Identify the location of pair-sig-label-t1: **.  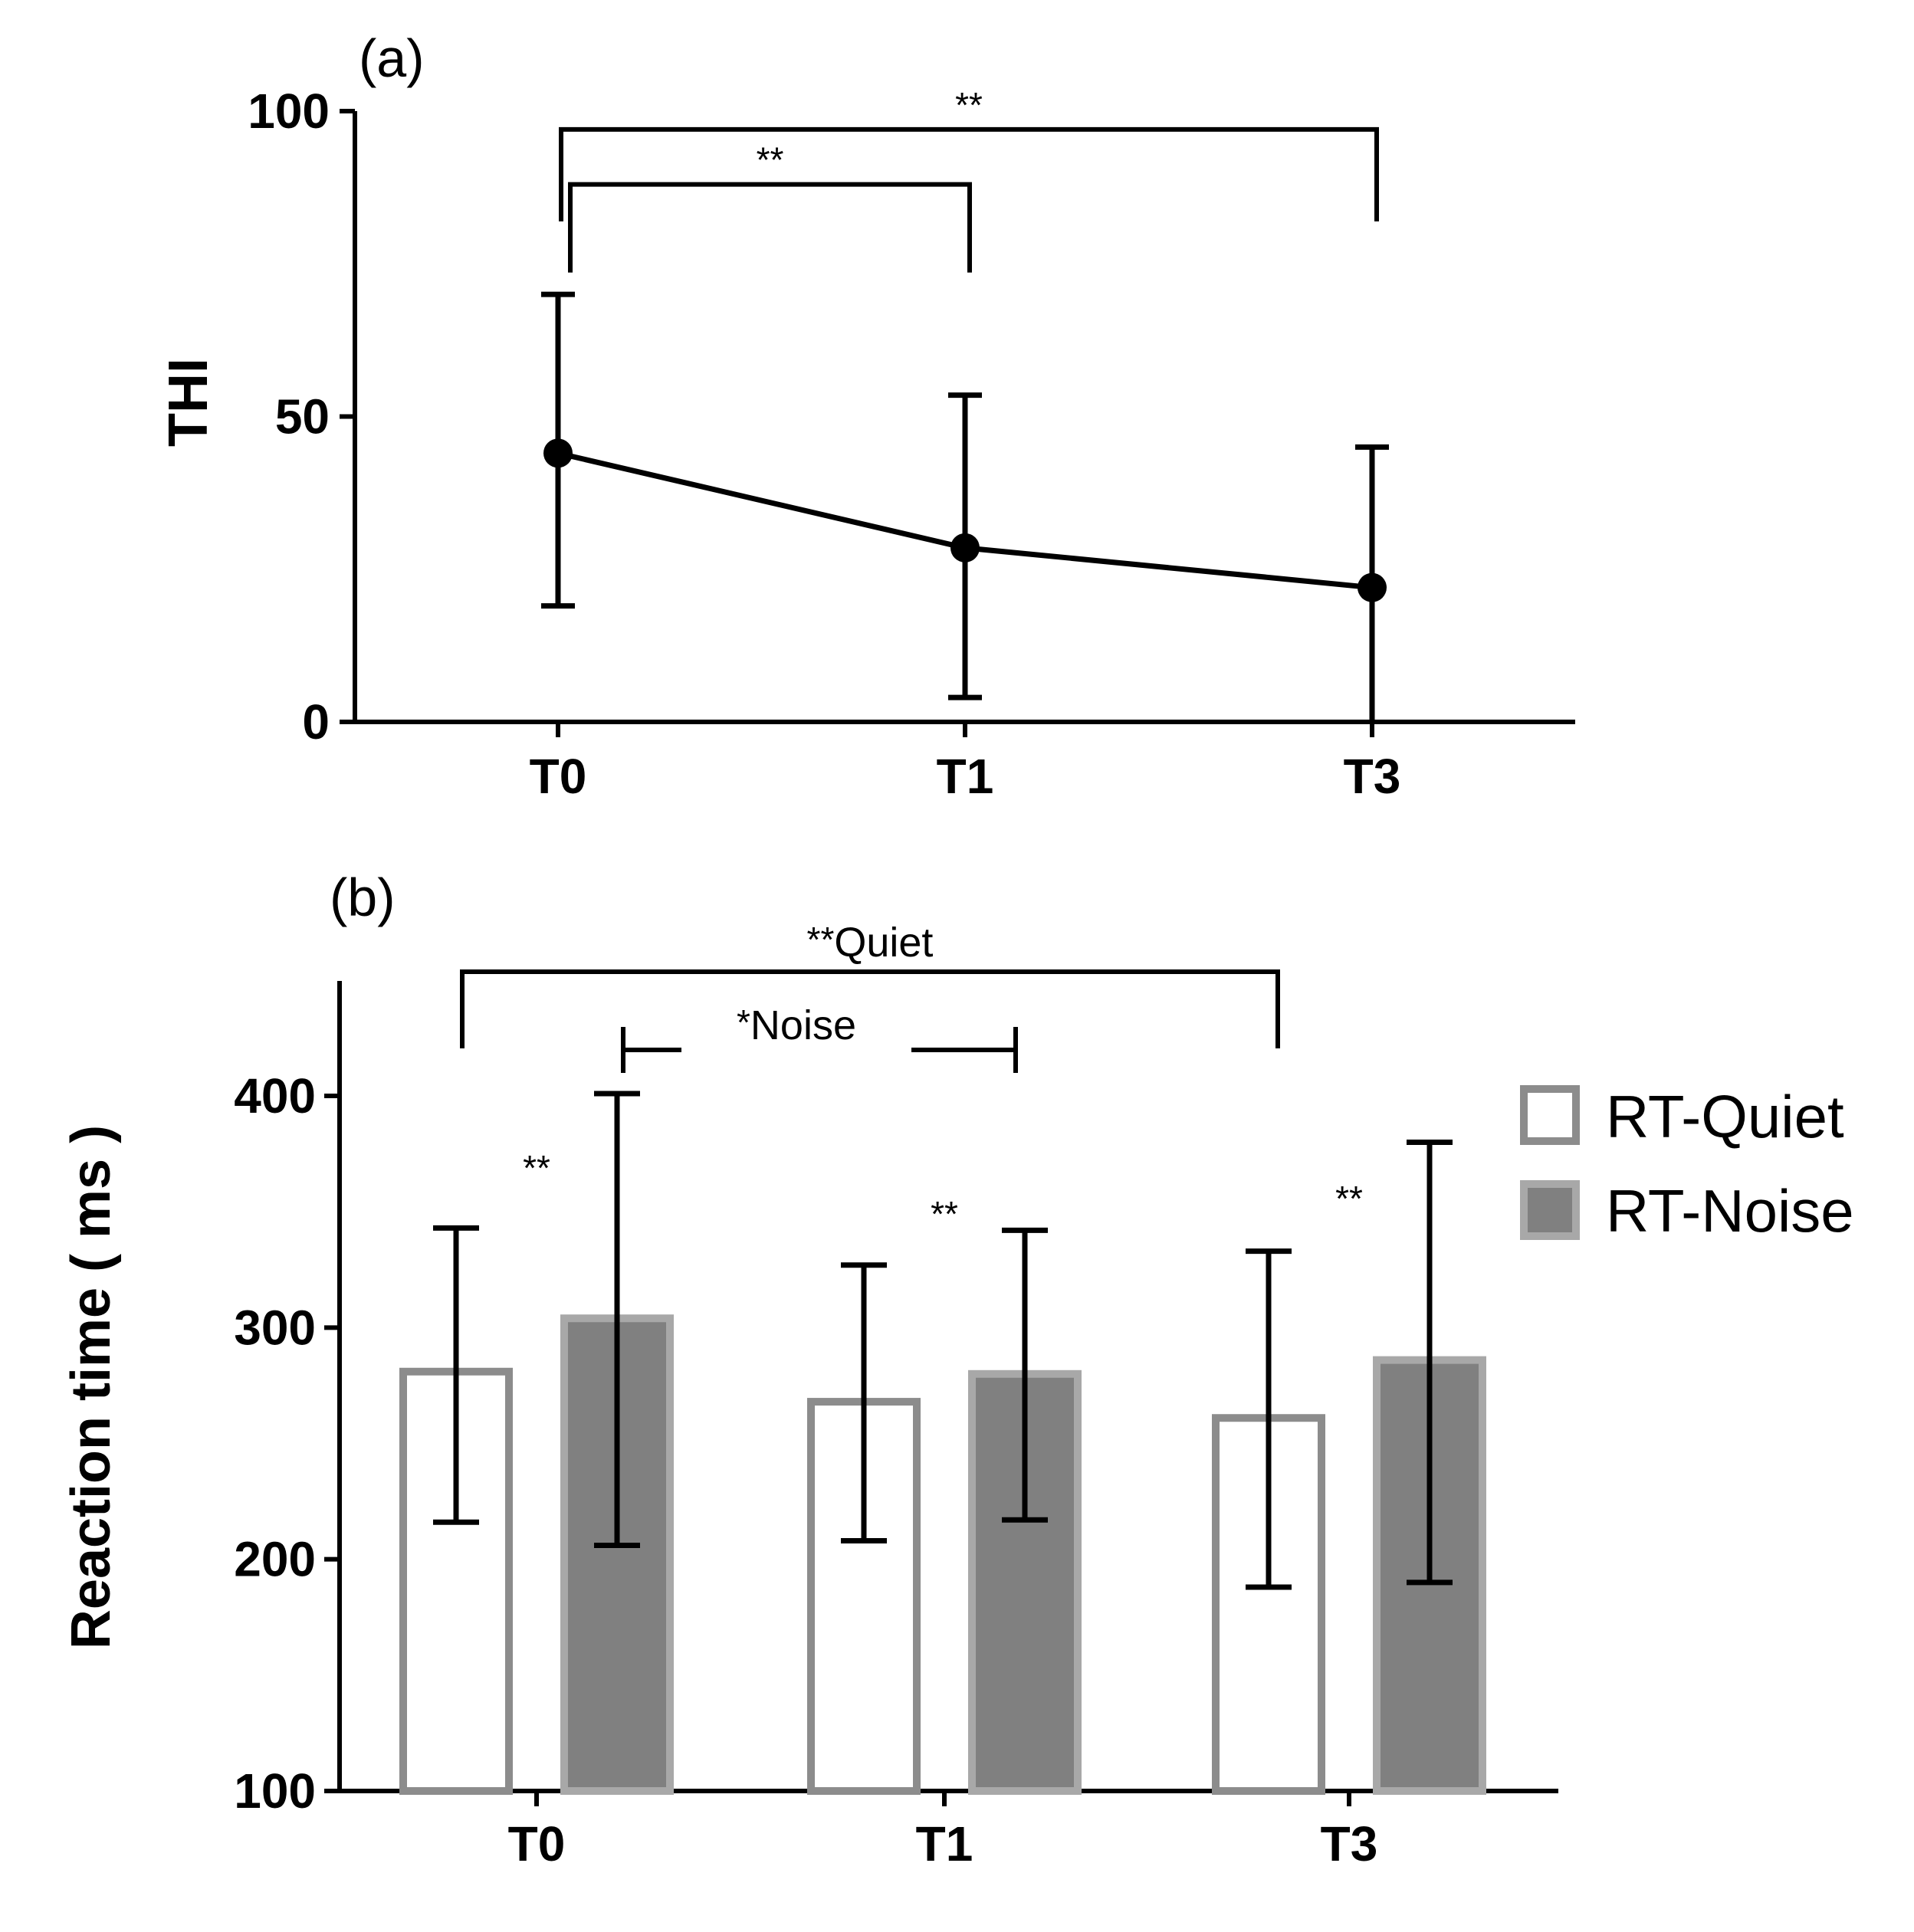
(944, 1214).